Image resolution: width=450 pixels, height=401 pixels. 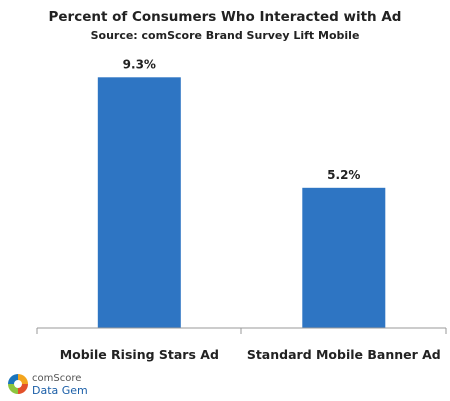 What do you see at coordinates (139, 64) in the screenshot?
I see `data-label-1: 9.3%` at bounding box center [139, 64].